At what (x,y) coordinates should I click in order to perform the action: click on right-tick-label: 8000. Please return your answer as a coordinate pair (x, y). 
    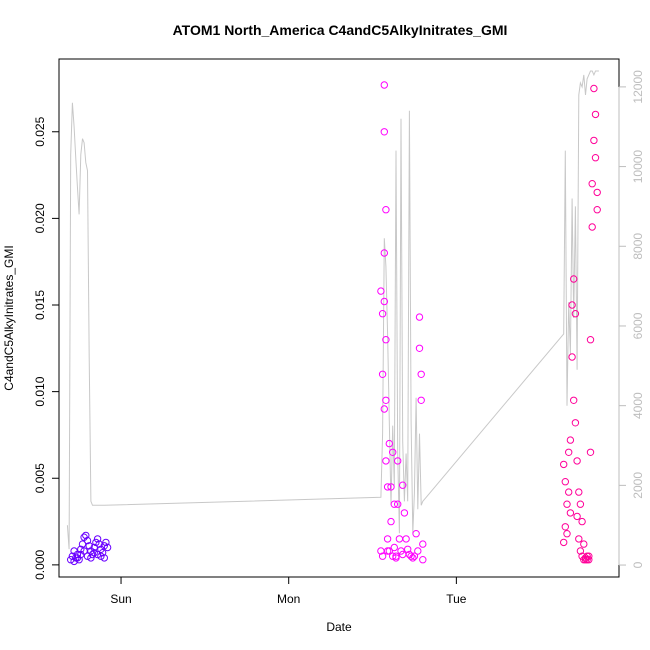
    Looking at the image, I should click on (638, 246).